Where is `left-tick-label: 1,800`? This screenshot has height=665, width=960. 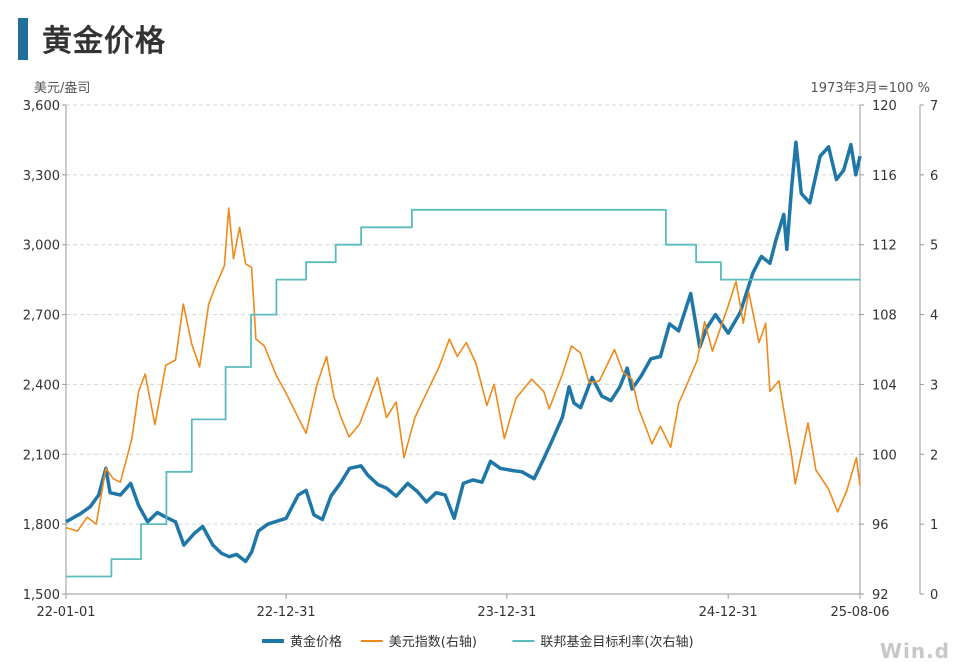
left-tick-label: 1,800 is located at coordinates (41, 525).